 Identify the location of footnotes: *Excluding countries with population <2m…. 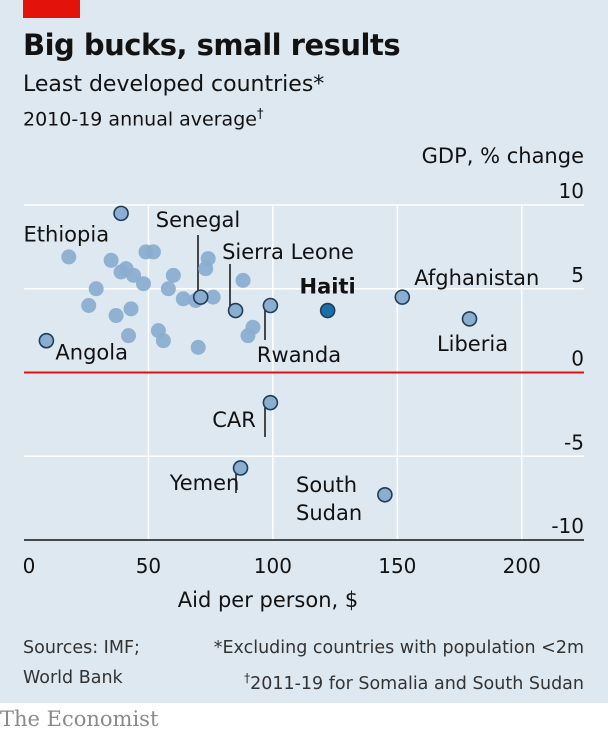
(399, 666).